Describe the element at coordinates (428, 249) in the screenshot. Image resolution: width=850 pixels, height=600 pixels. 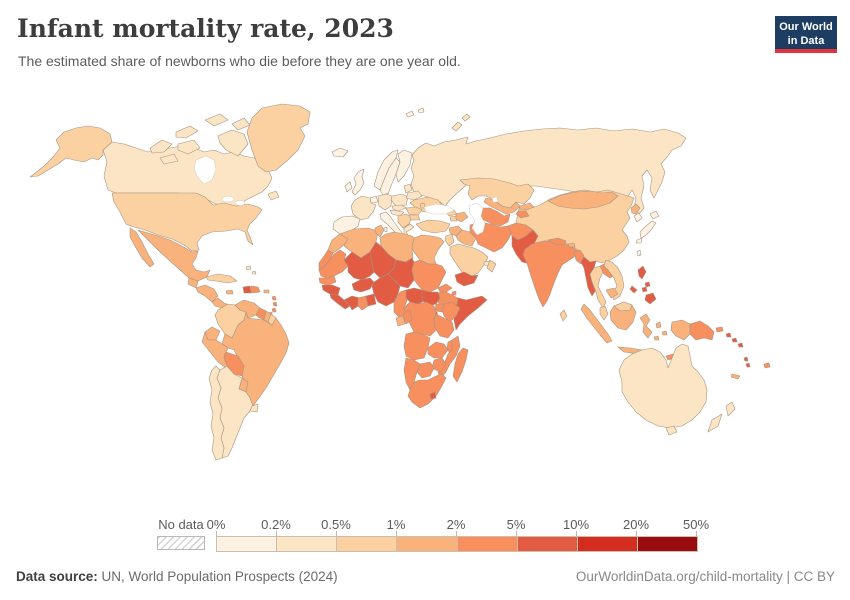
I see `country-egypt` at that location.